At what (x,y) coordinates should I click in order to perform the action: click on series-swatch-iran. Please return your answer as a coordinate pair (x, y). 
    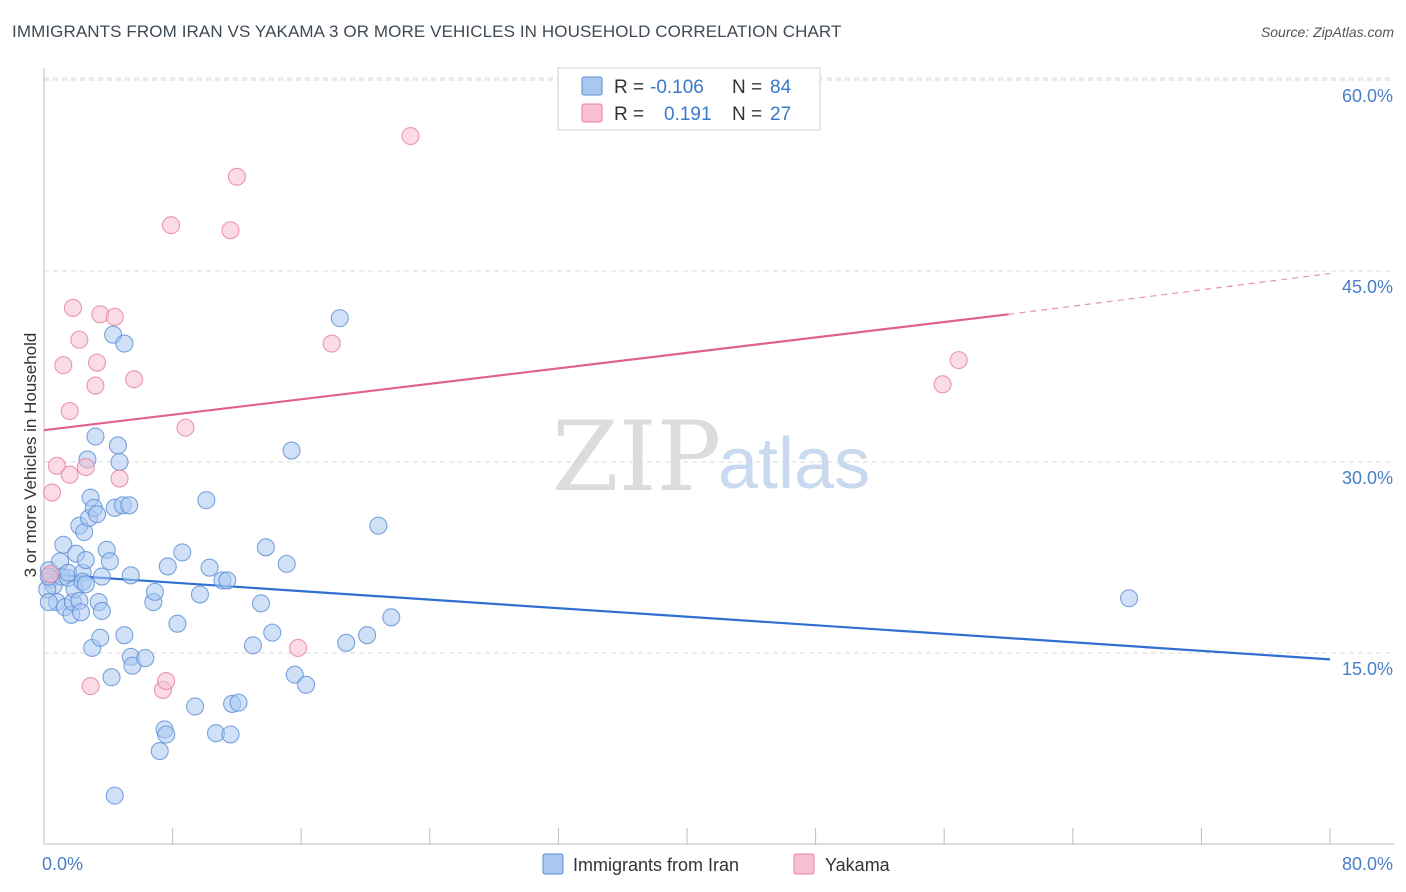
    Looking at the image, I should click on (553, 864).